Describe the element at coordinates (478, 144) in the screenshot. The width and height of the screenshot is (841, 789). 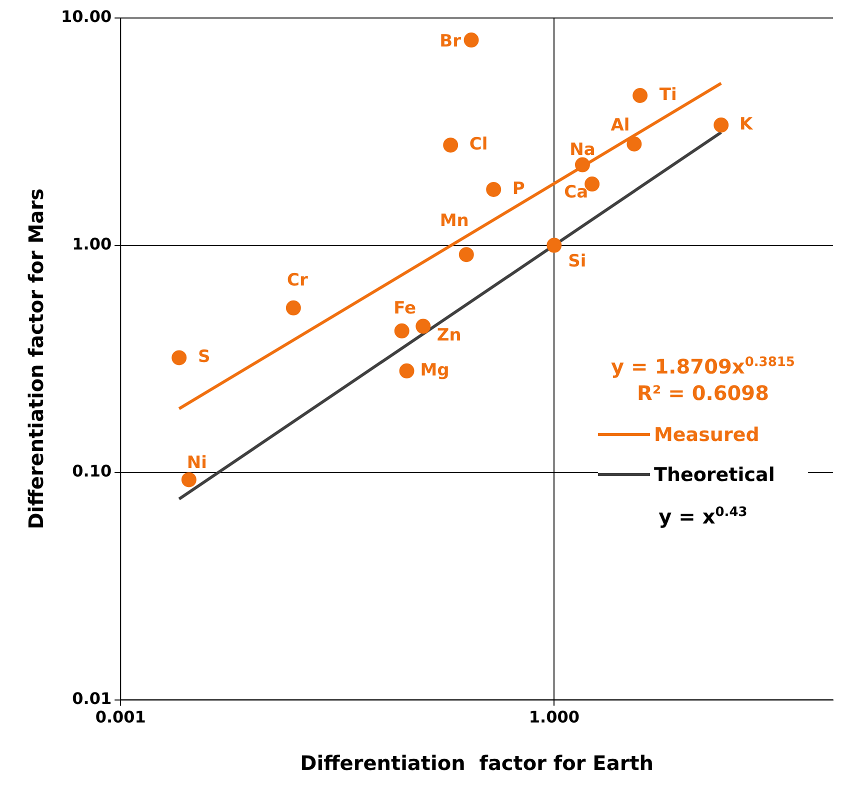
I see `data-label: Cl` at that location.